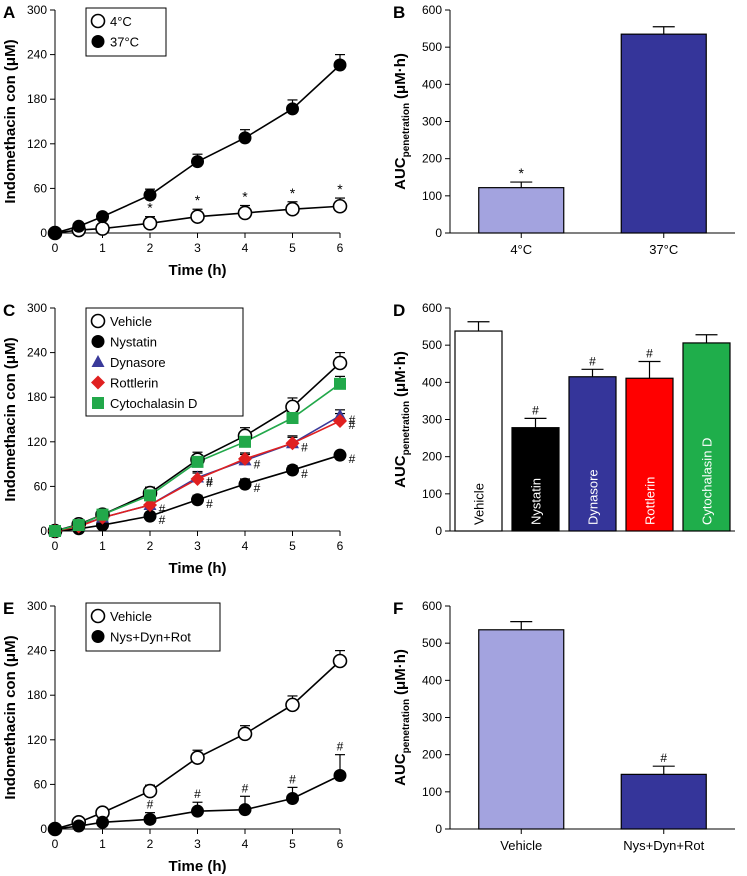 This screenshot has width=747, height=876. I want to click on legend-label: Dynasore, so click(138, 362).